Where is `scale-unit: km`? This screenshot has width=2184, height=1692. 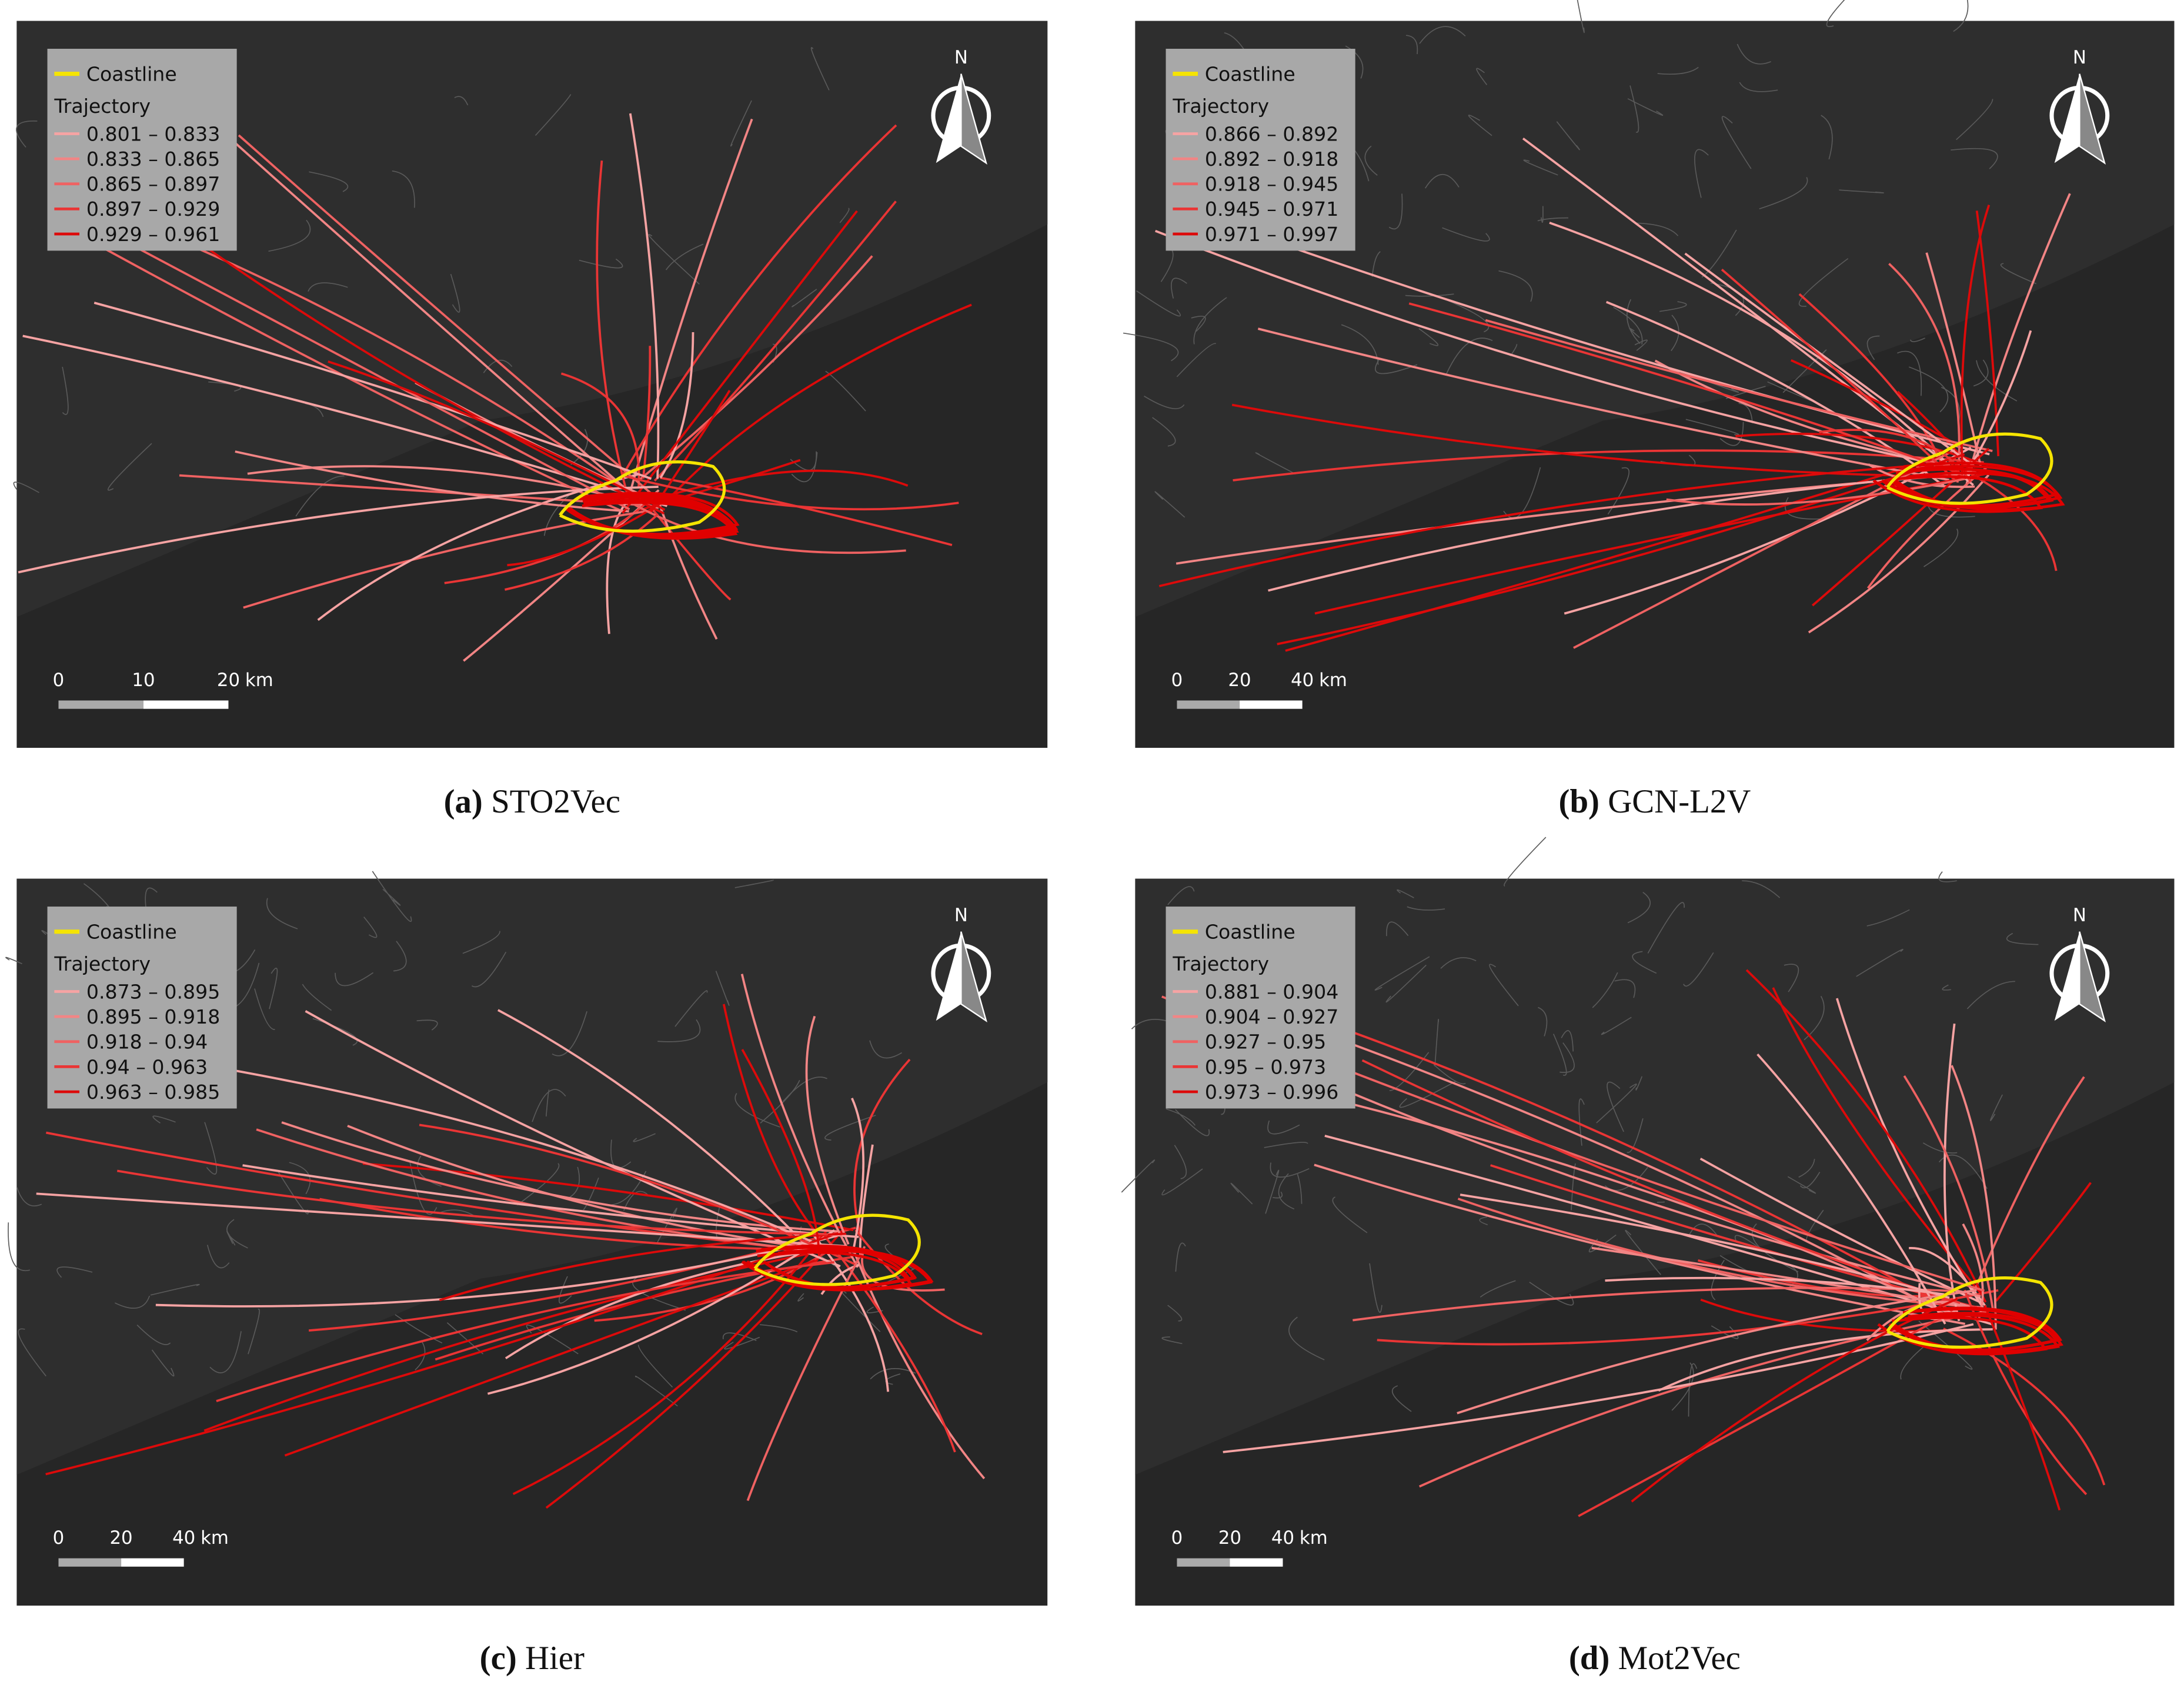
scale-unit: km is located at coordinates (1314, 1538).